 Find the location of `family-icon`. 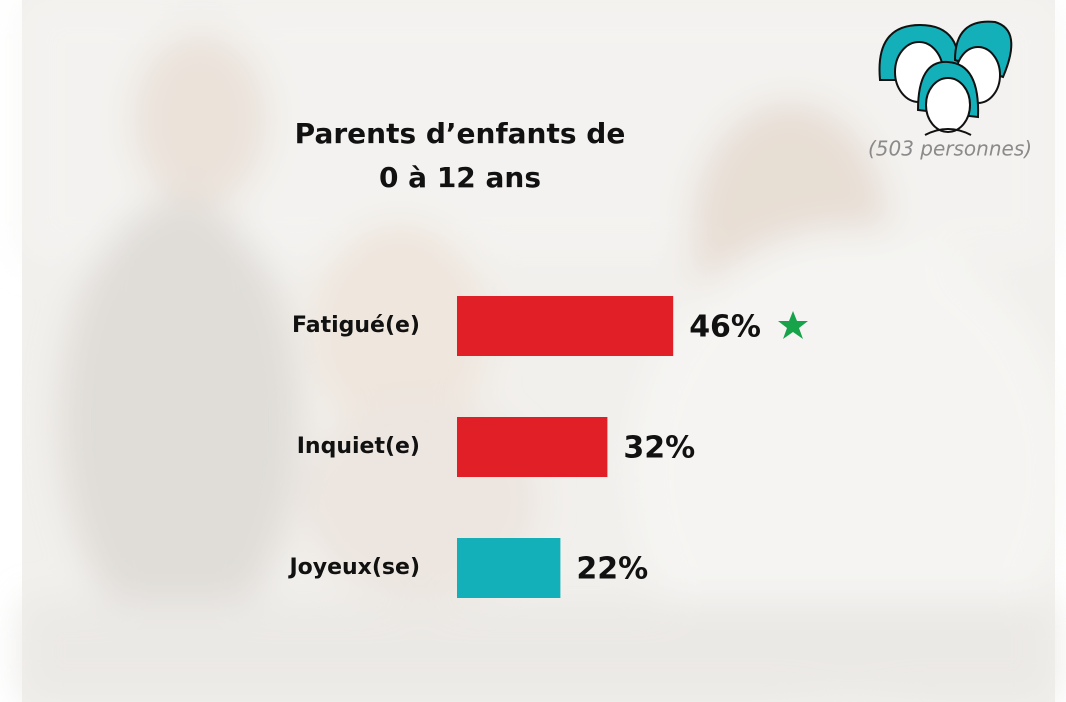

family-icon is located at coordinates (945, 78).